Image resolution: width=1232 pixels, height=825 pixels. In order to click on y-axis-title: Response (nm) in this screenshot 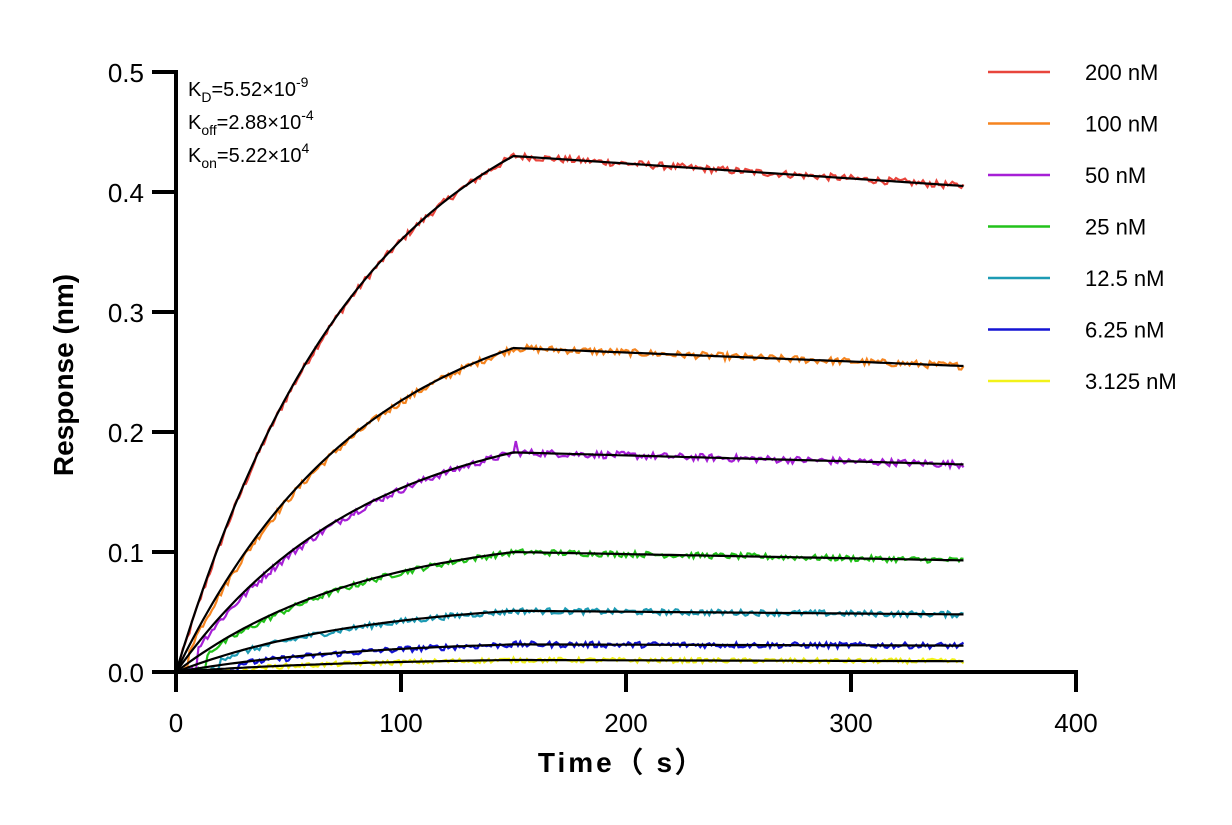, I will do `click(63, 375)`.